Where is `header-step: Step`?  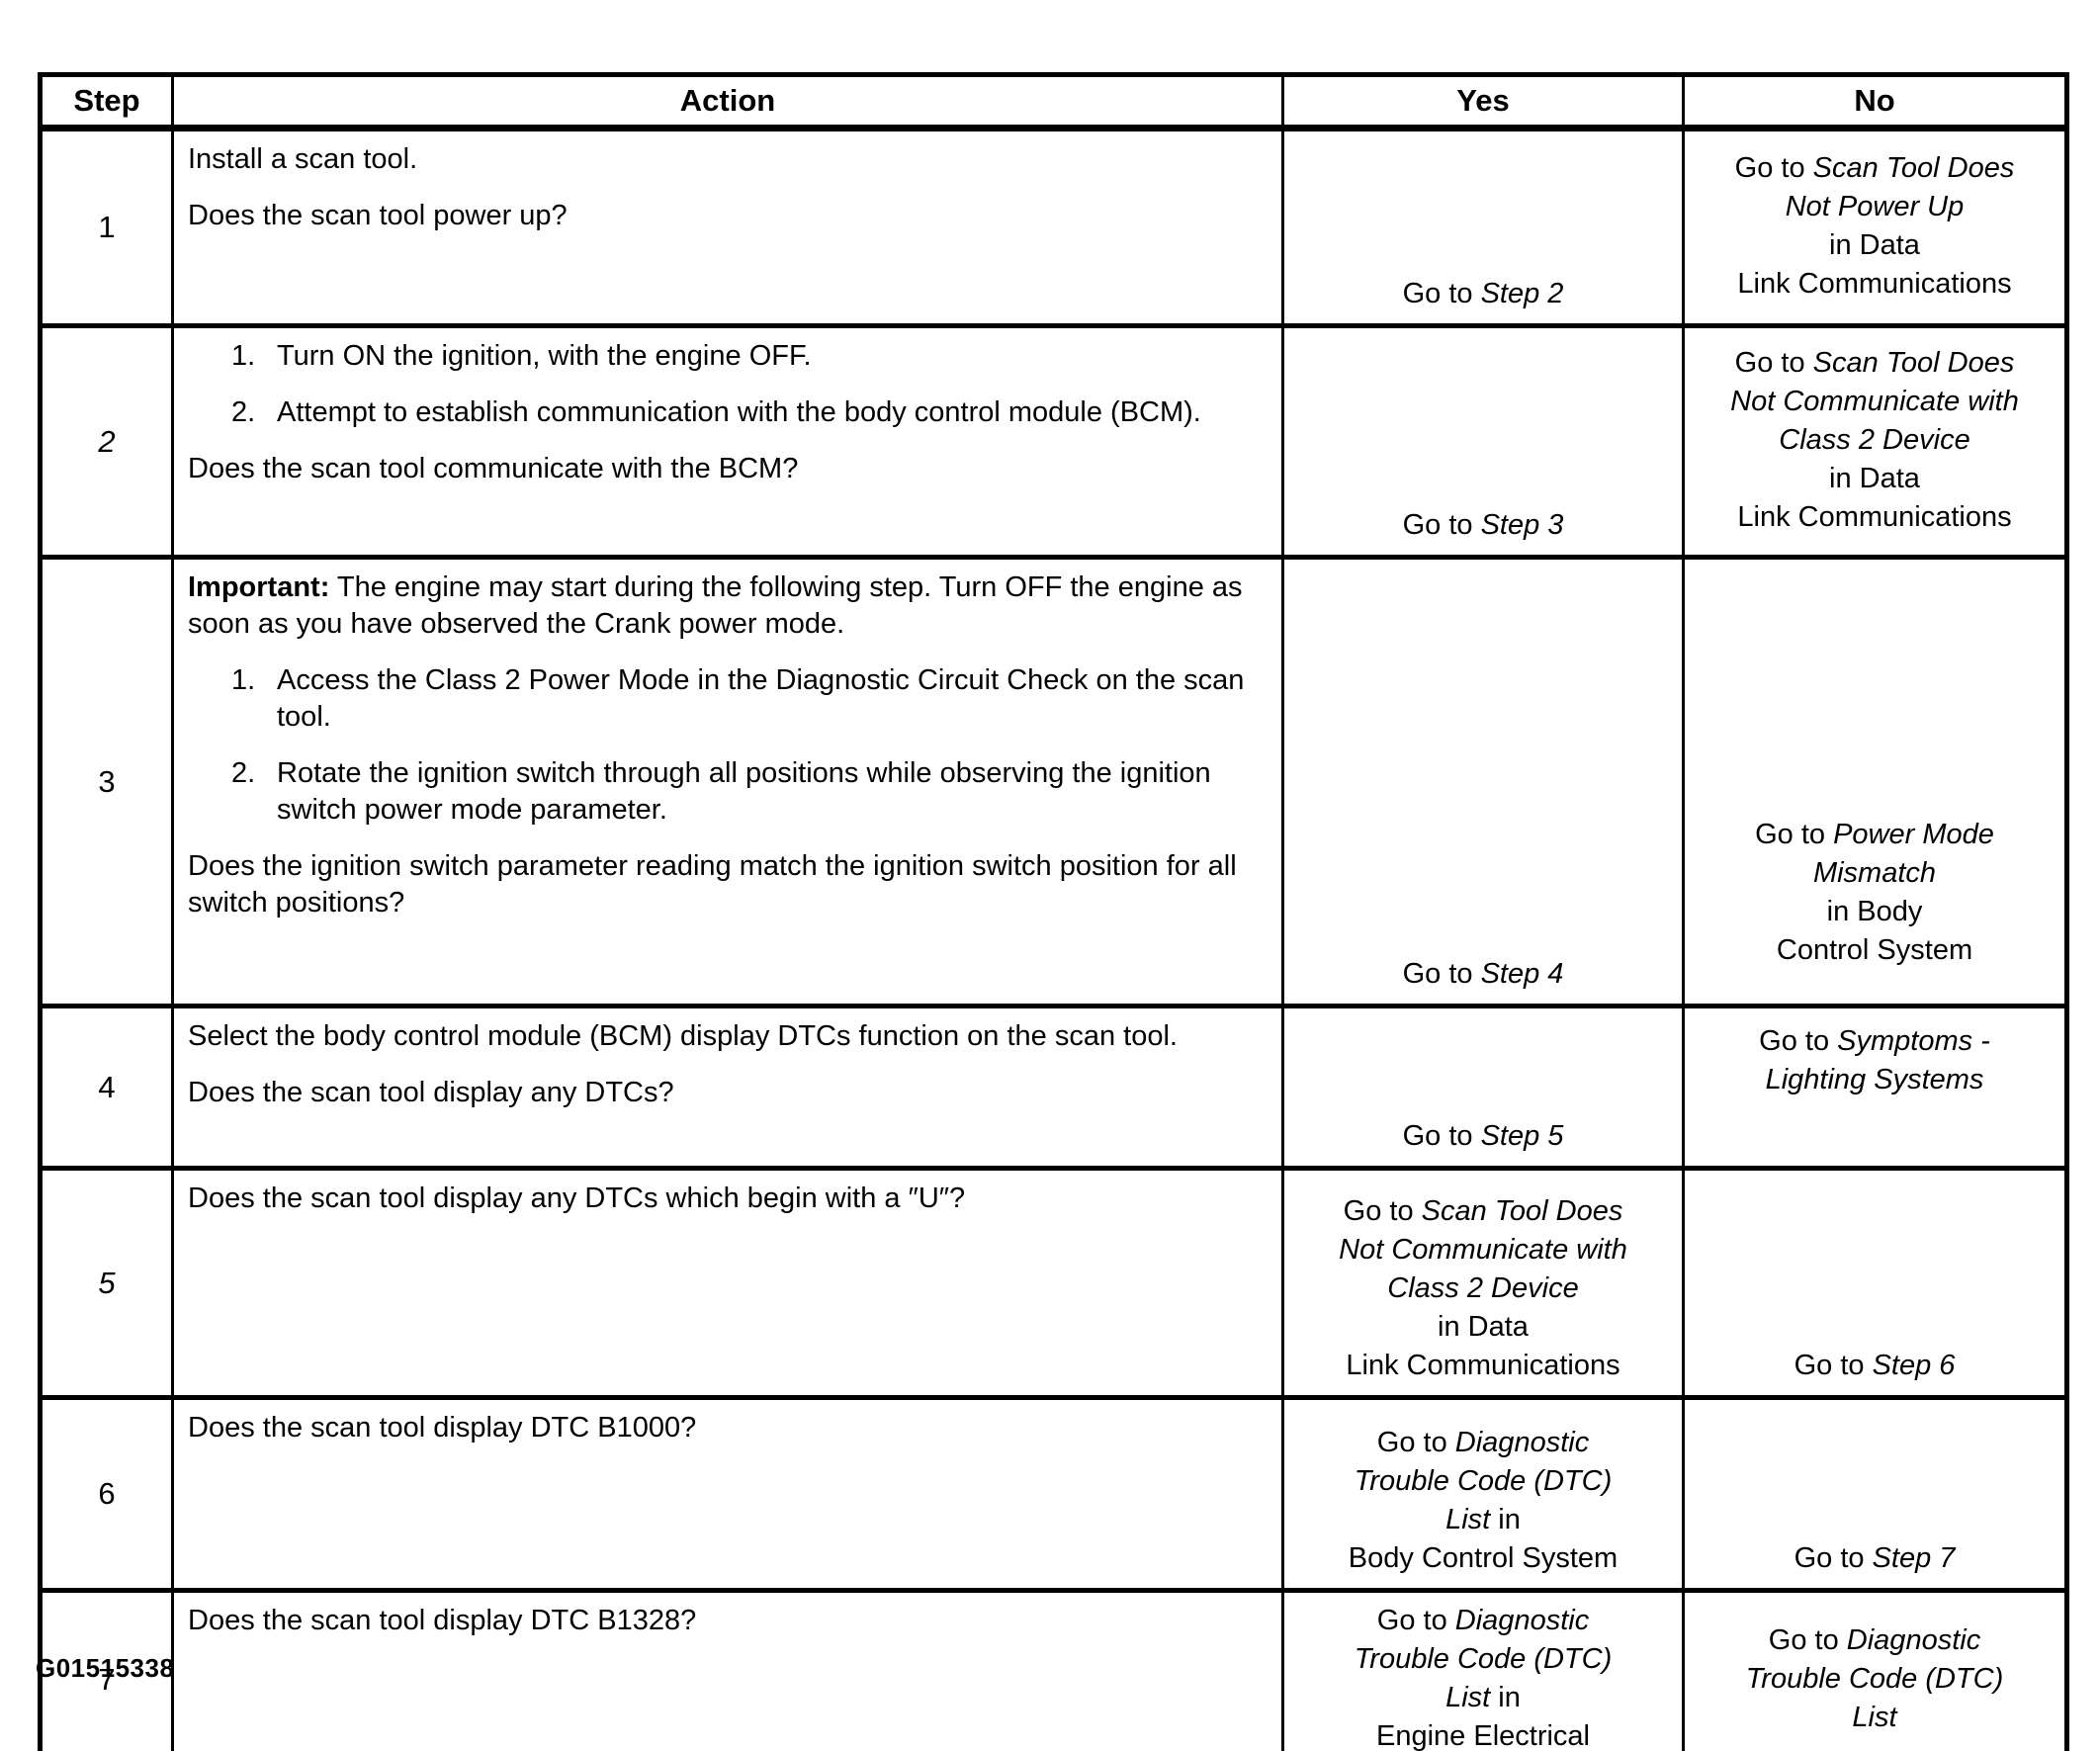 header-step: Step is located at coordinates (106, 101).